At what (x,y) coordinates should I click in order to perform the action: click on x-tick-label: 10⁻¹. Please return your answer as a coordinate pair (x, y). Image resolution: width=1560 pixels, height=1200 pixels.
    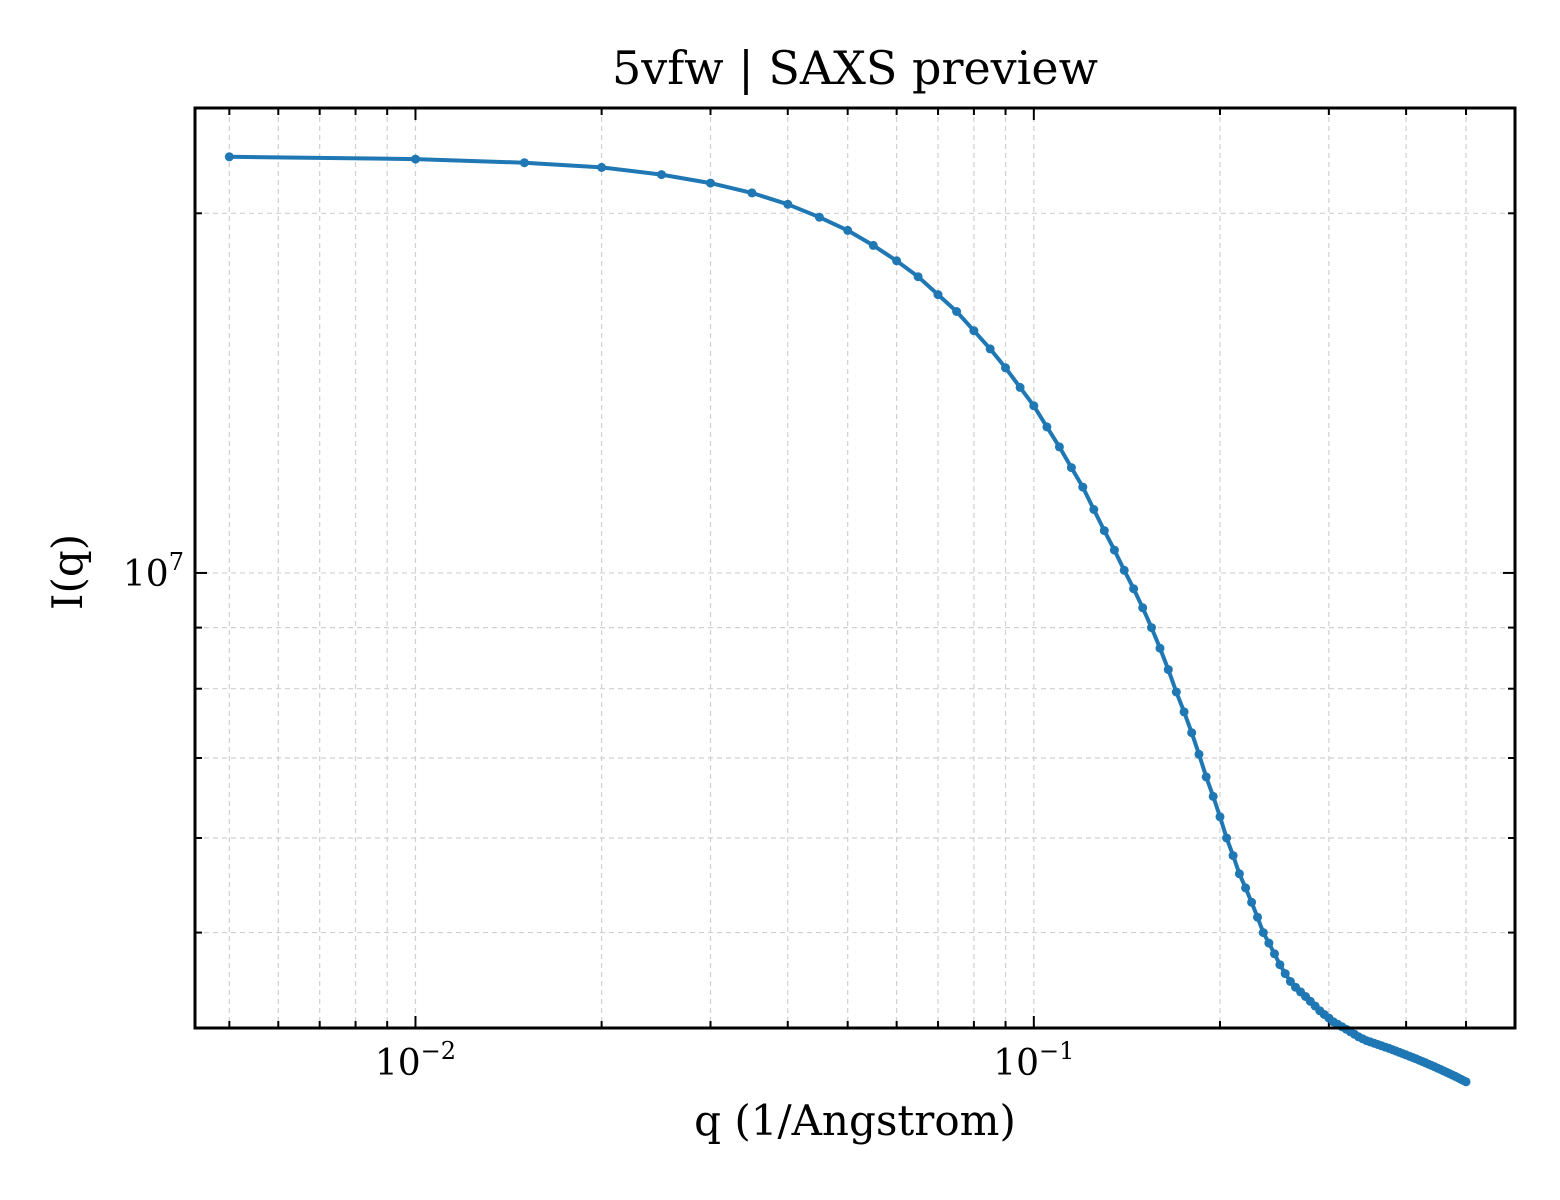
    Looking at the image, I should click on (1033, 1060).